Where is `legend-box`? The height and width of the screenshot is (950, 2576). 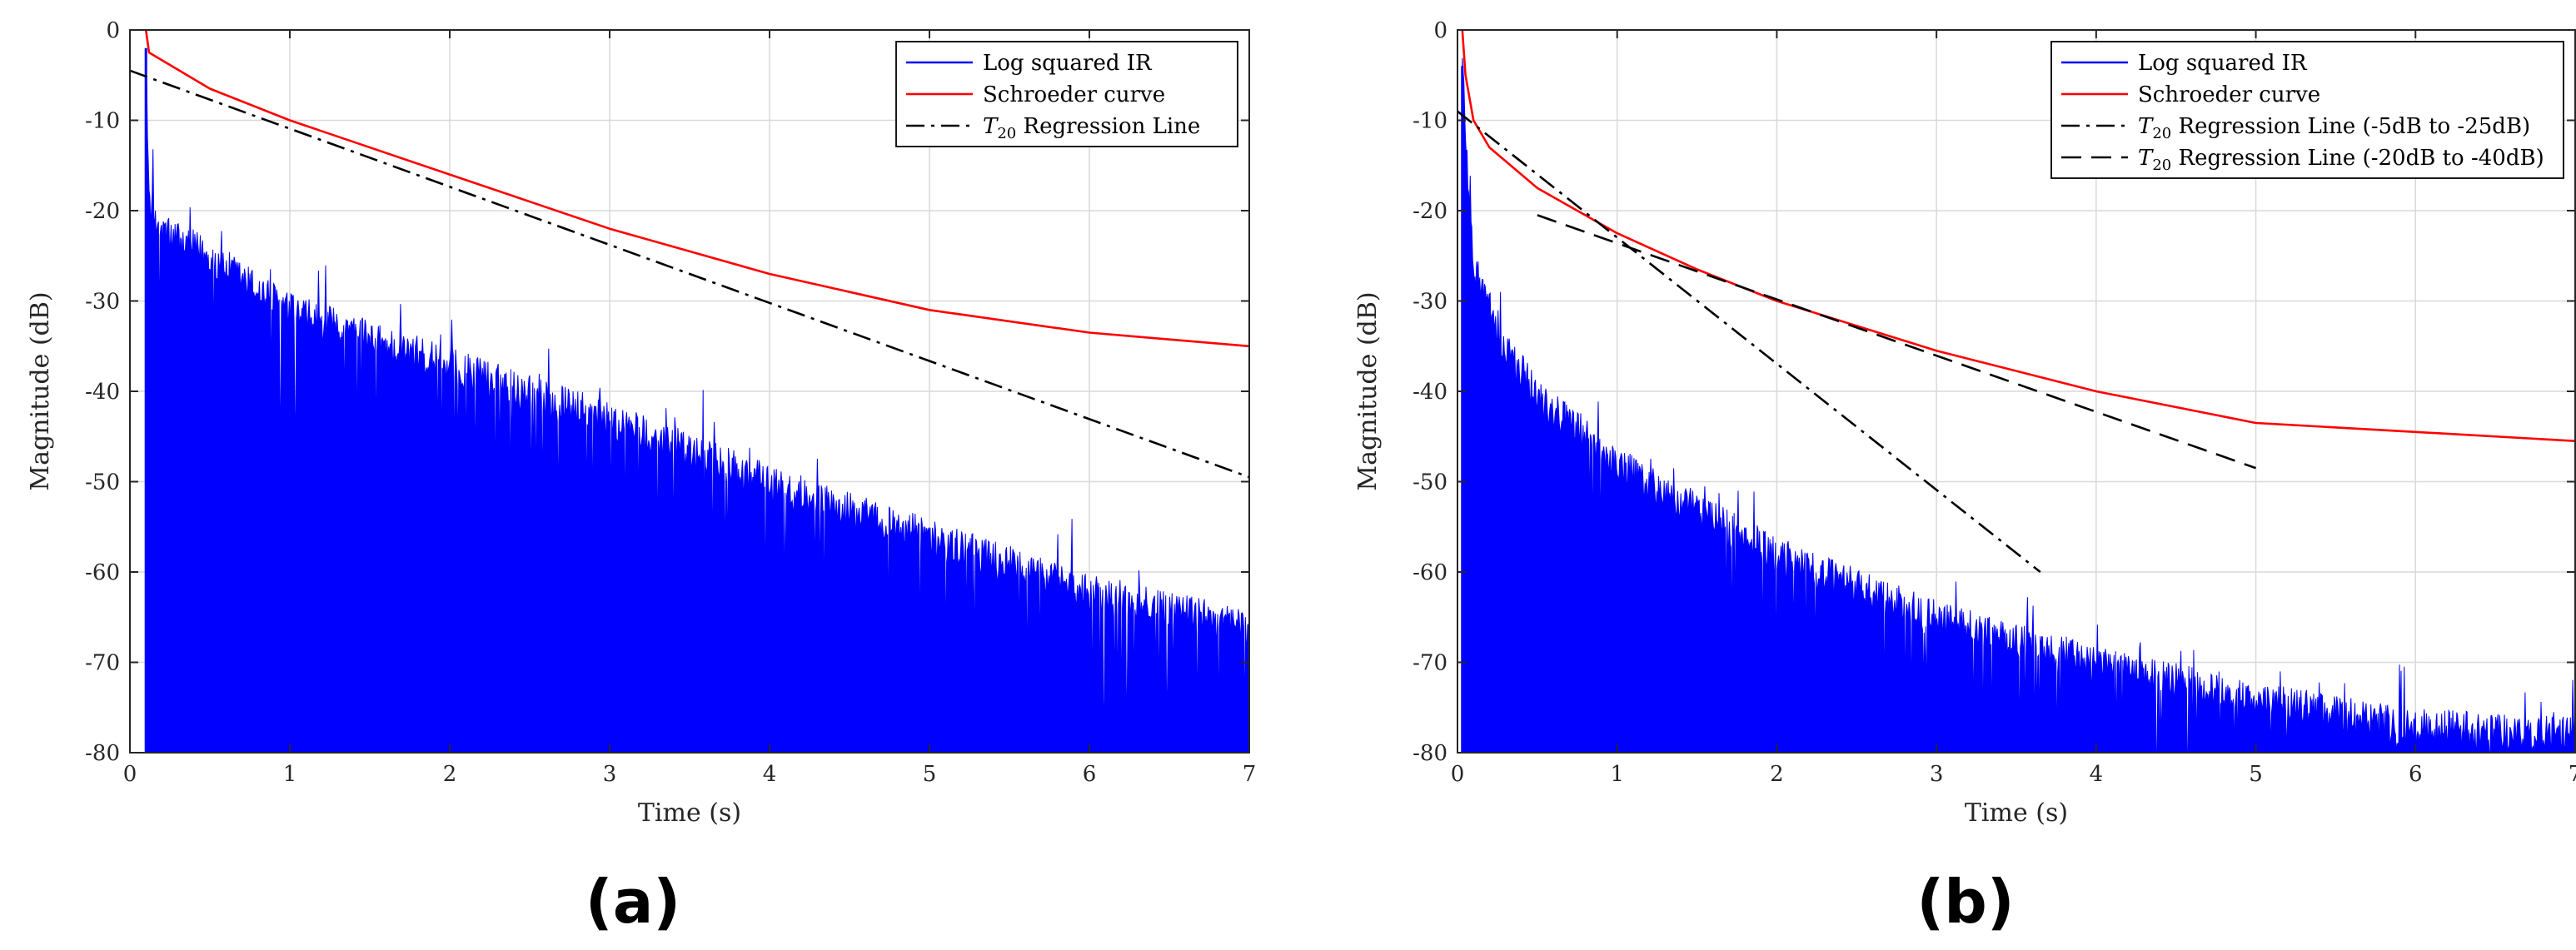
legend-box is located at coordinates (2307, 110).